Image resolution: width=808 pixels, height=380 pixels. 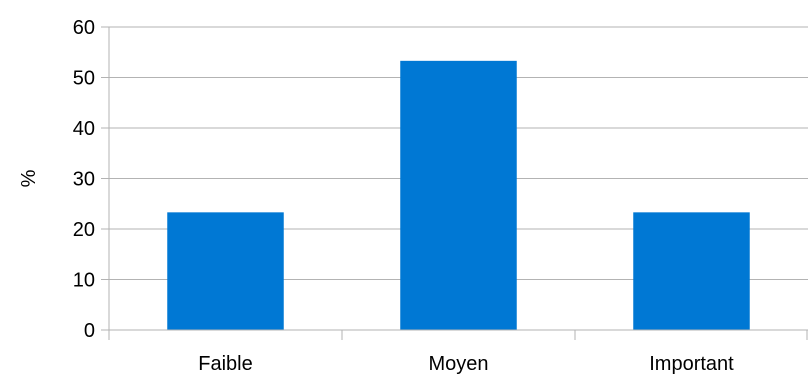 What do you see at coordinates (84, 180) in the screenshot?
I see `y-tick-label: 30` at bounding box center [84, 180].